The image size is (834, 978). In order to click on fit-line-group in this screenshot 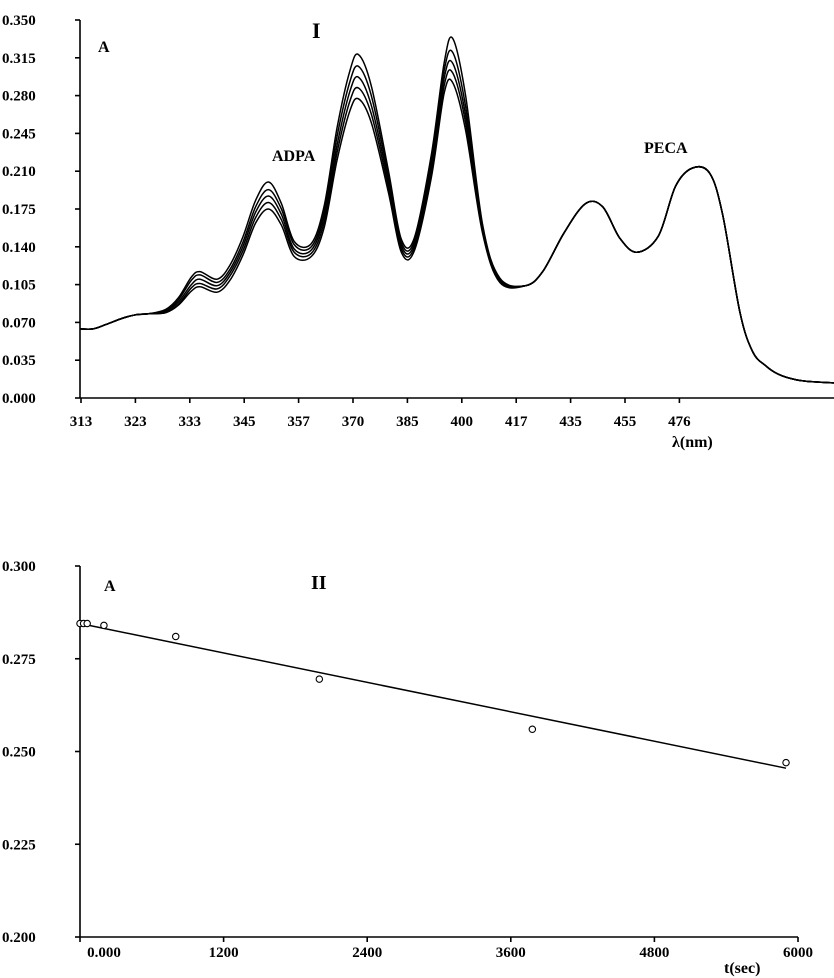, I will do `click(433, 695)`.